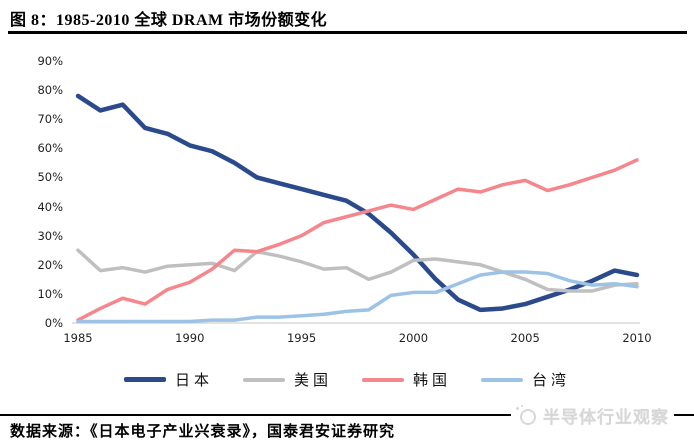  What do you see at coordinates (50, 206) in the screenshot?
I see `y-axis-tick-label: 40%` at bounding box center [50, 206].